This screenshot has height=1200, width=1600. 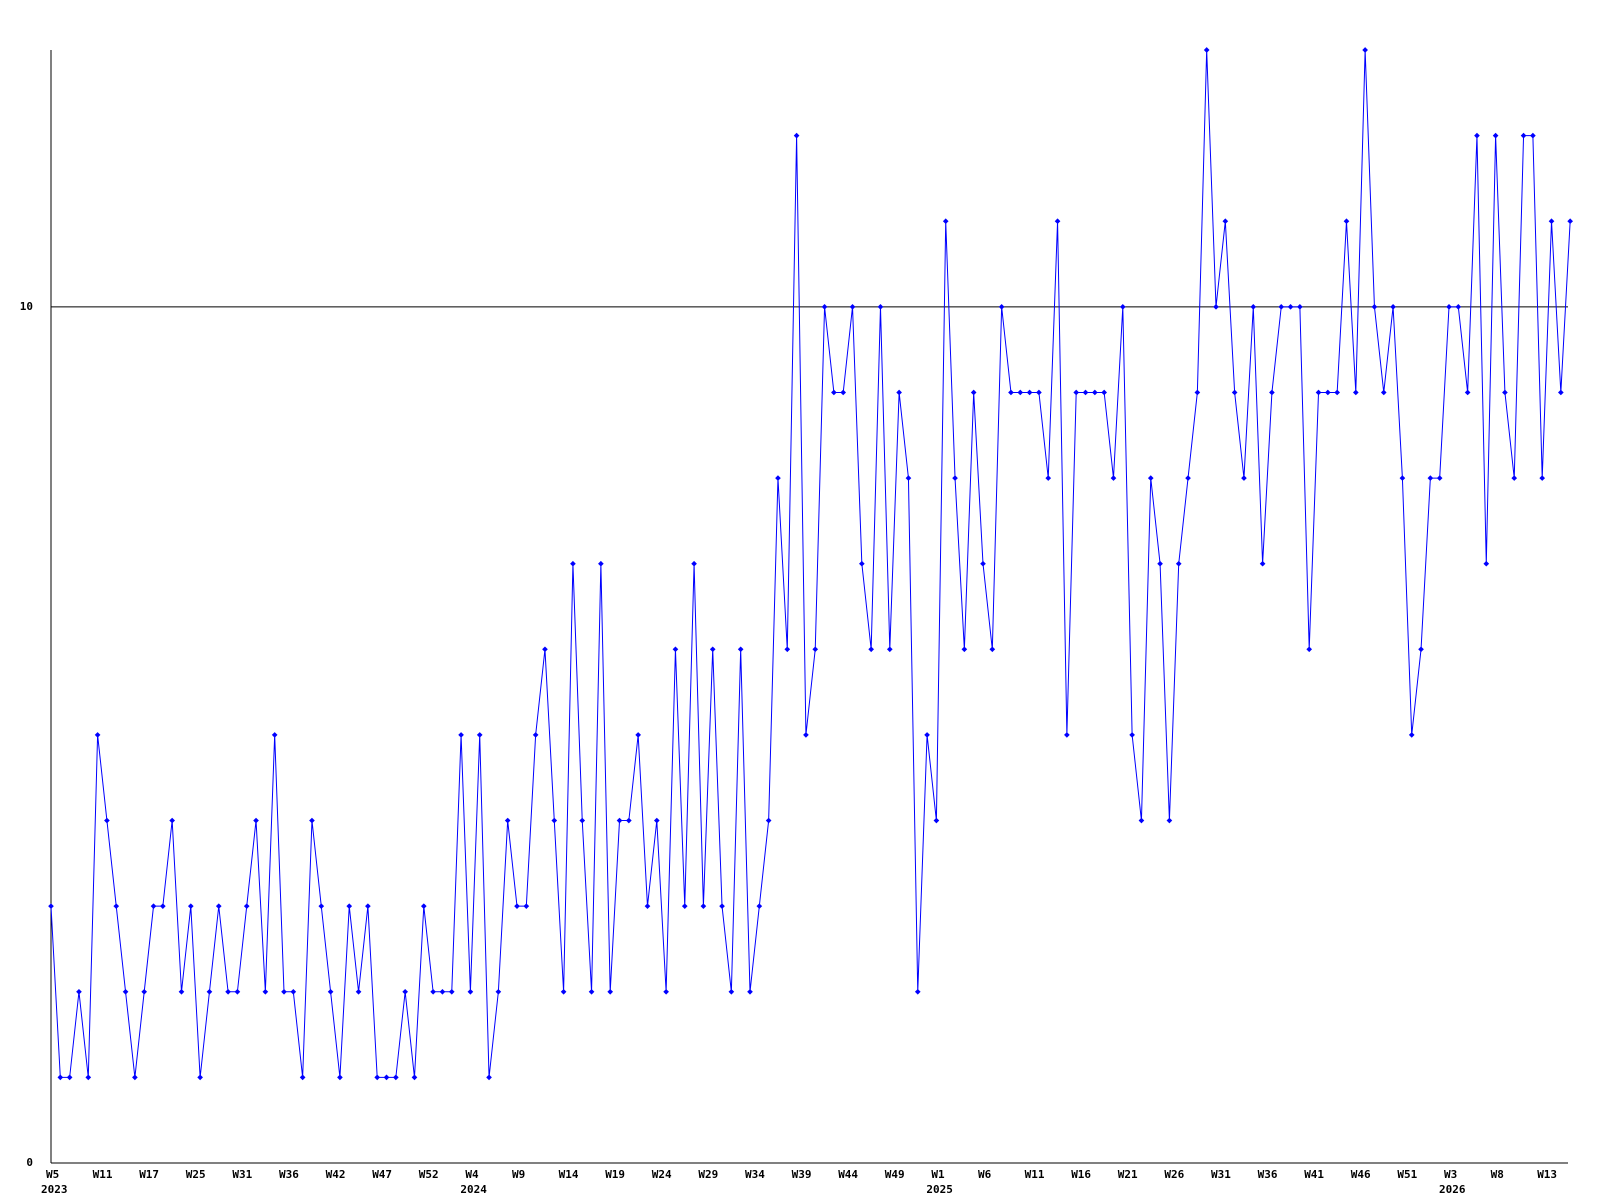 What do you see at coordinates (1174, 1174) in the screenshot?
I see `x-tick-label: W26` at bounding box center [1174, 1174].